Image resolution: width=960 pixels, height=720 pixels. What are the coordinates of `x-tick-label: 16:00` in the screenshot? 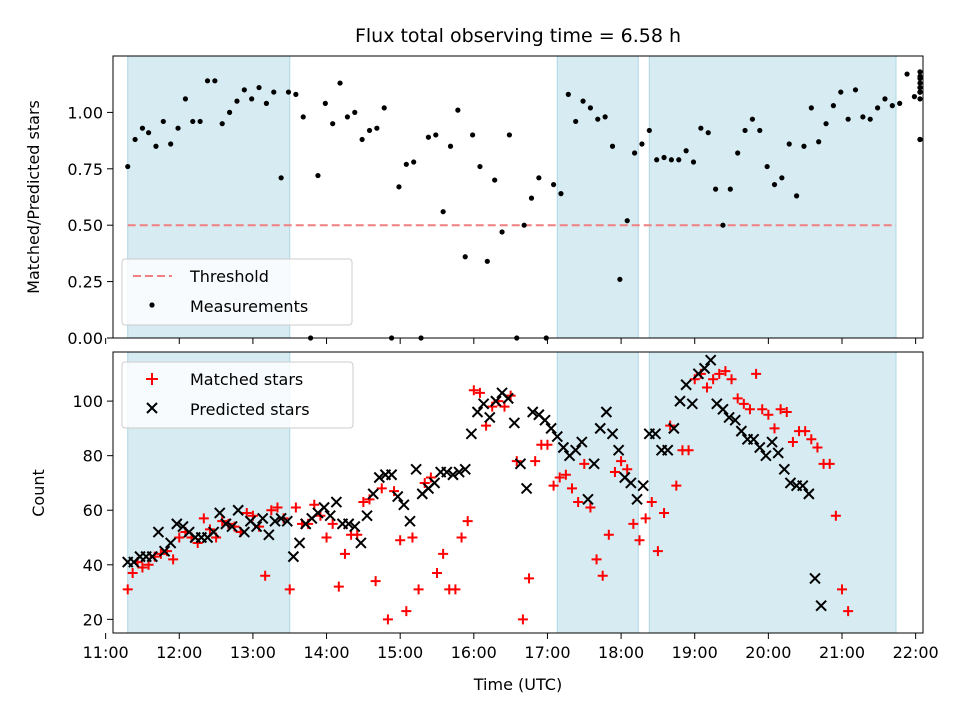 It's located at (474, 652).